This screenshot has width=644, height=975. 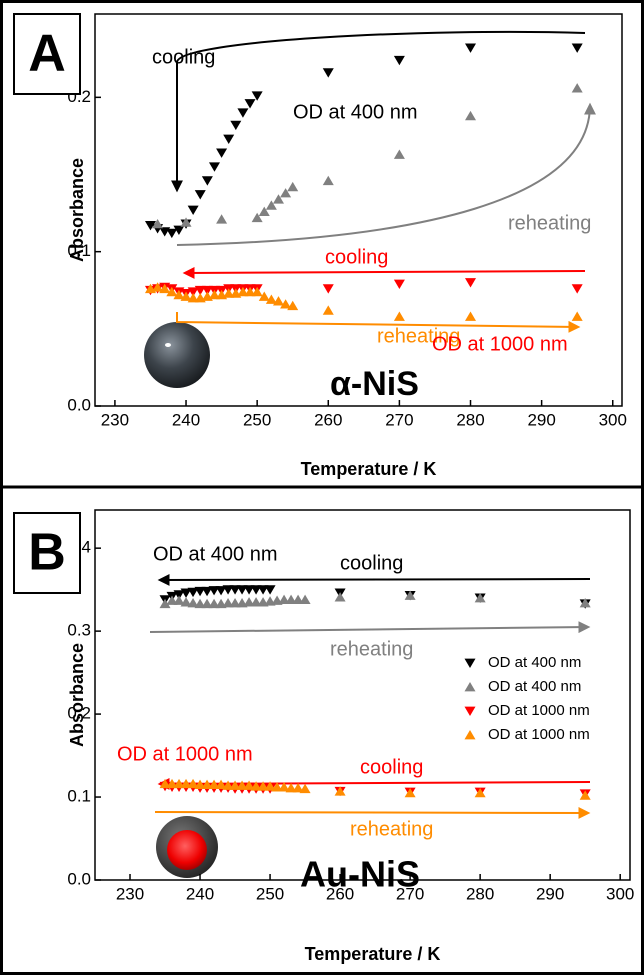 I want to click on y-tick-label: 0.2, so click(x=79, y=713).